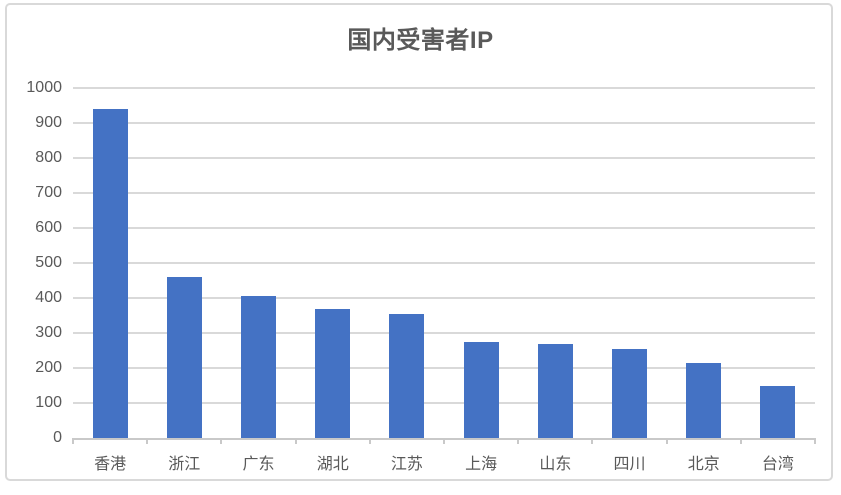  I want to click on x-tick-label-江苏: 江苏, so click(406, 464).